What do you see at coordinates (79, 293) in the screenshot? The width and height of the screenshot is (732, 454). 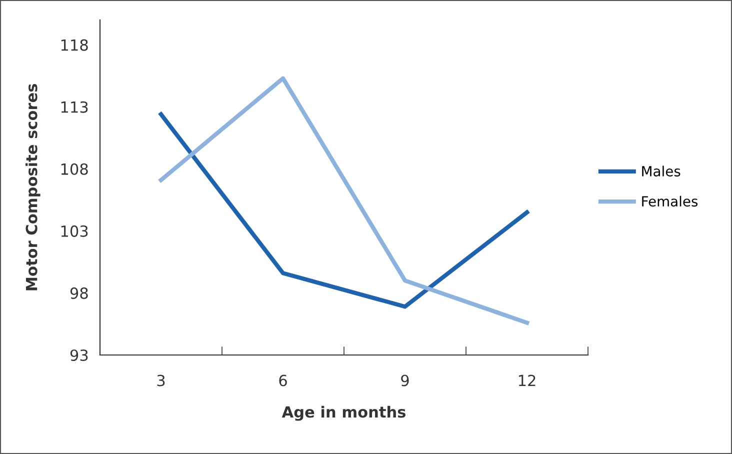 I see `y-tick-label: 98` at bounding box center [79, 293].